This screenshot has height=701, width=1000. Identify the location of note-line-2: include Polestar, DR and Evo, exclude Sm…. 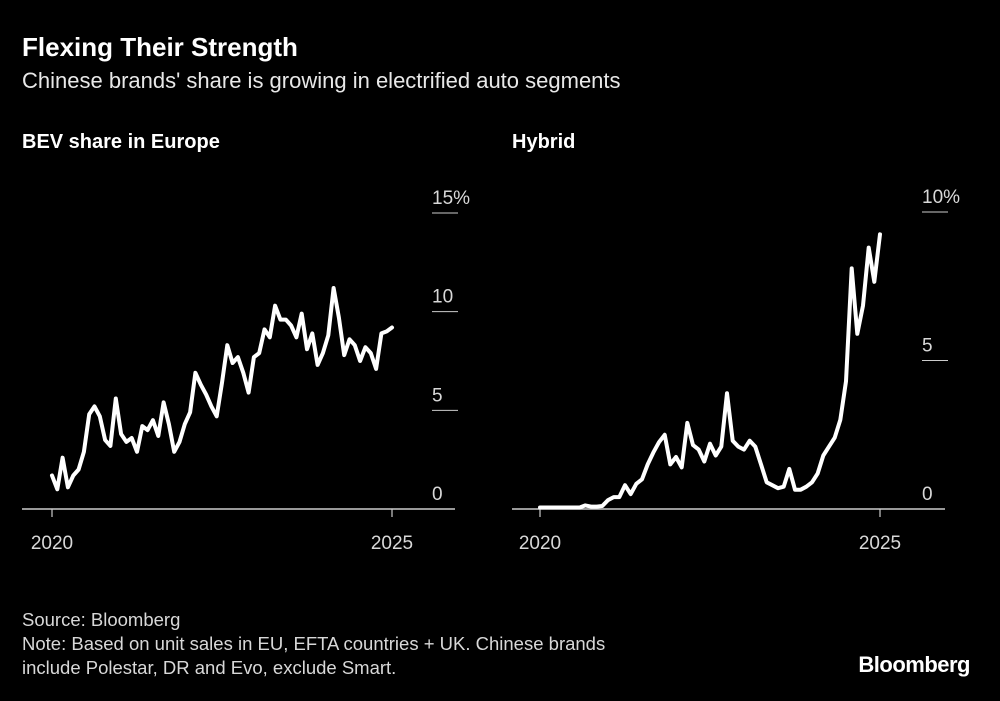
(209, 667).